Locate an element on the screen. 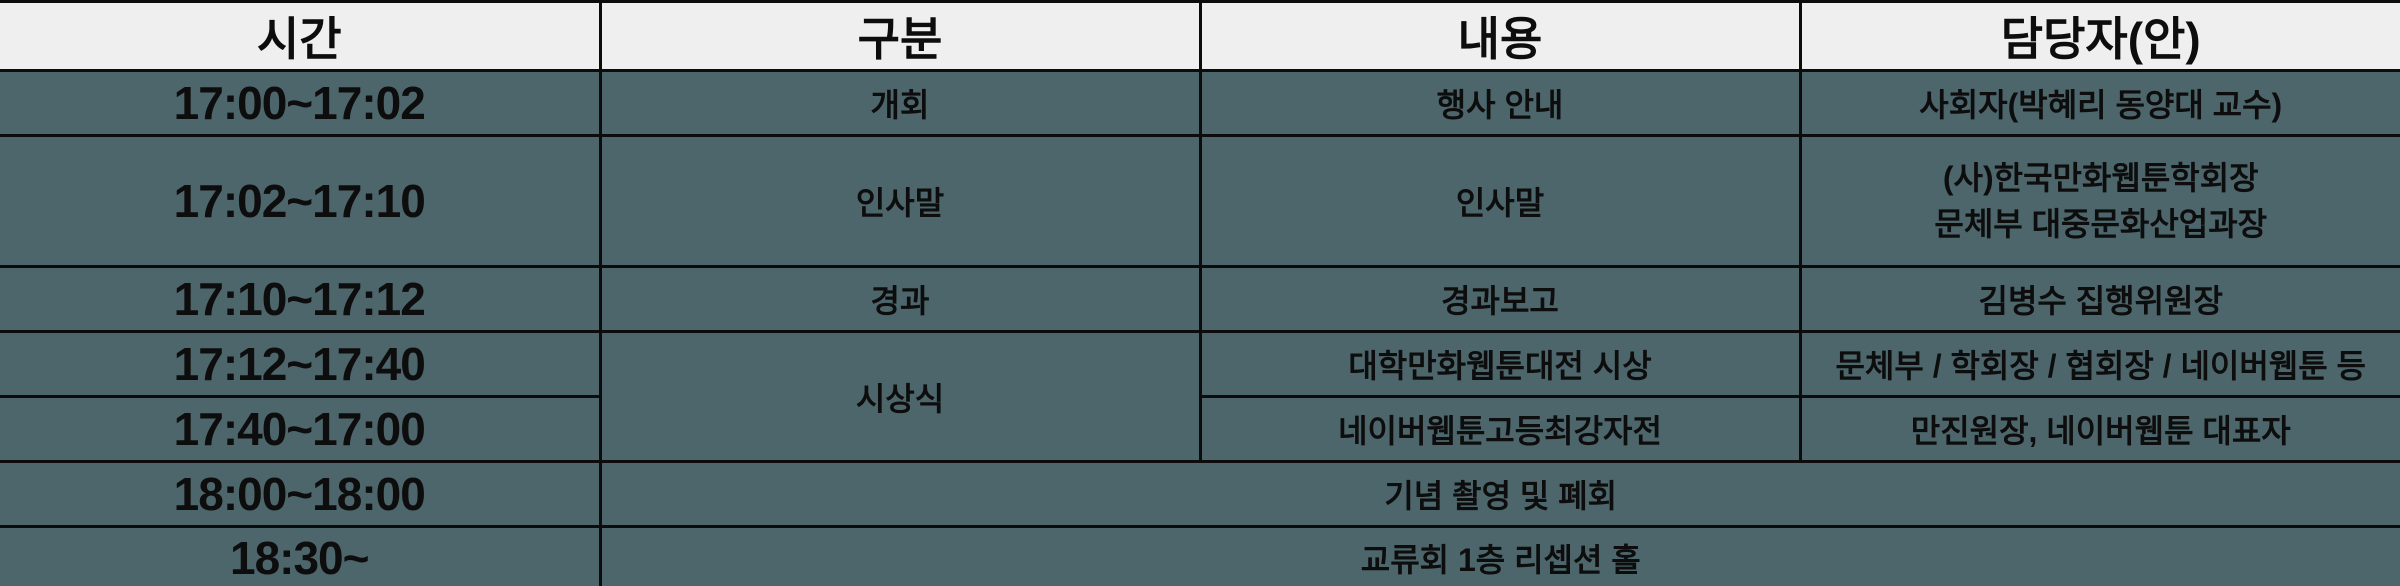 The image size is (2400, 586). table-row-award-2: 17:40~17:00 네이버웹툰고등최강자전 만진원장, 네이버웹툰 대표자 is located at coordinates (1200, 429).